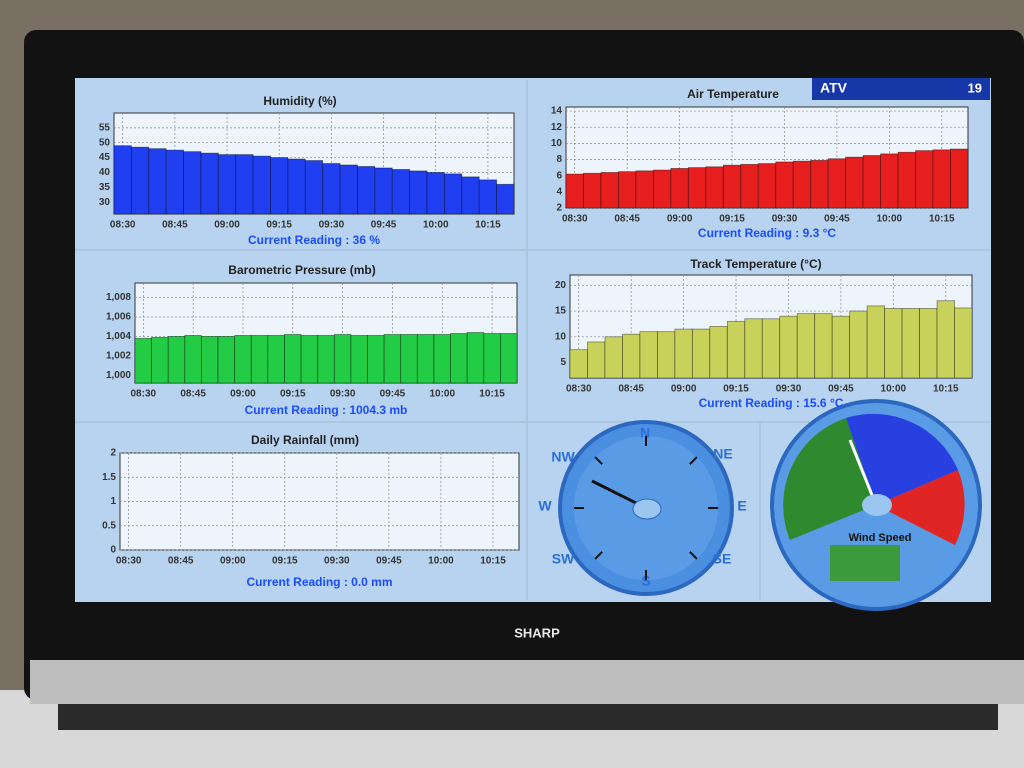 The width and height of the screenshot is (1024, 768). What do you see at coordinates (561, 311) in the screenshot?
I see `y-tick-label: 15` at bounding box center [561, 311].